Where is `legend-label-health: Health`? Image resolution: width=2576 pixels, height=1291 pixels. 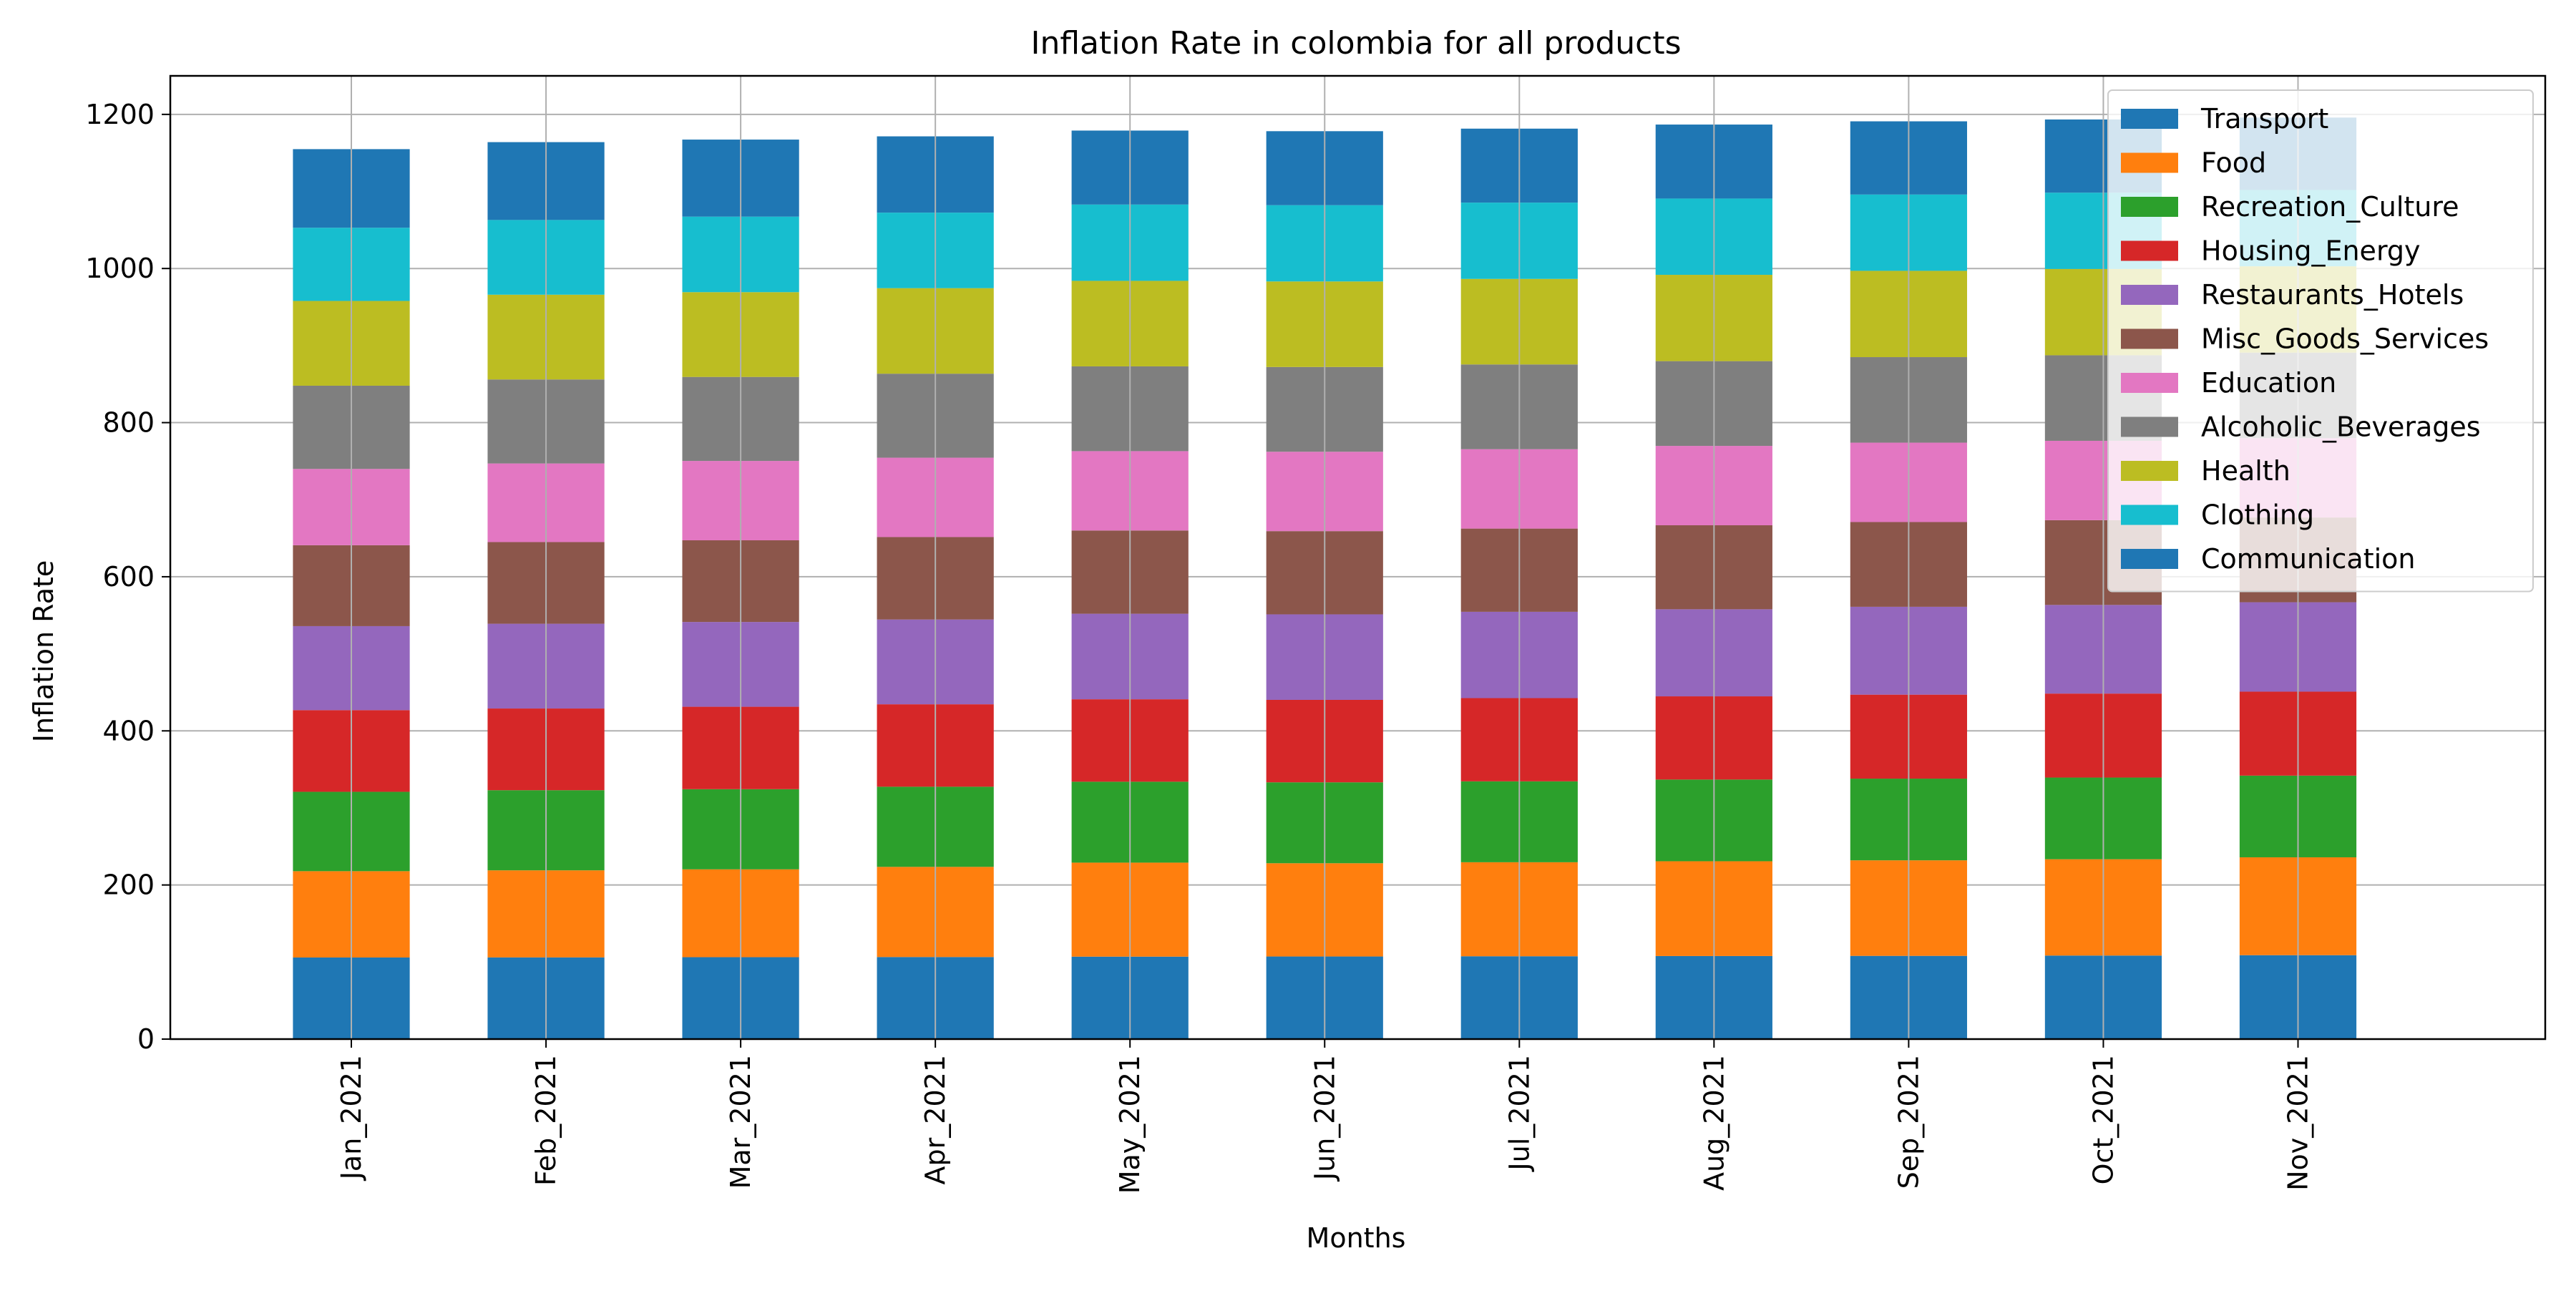 legend-label-health: Health is located at coordinates (2245, 471).